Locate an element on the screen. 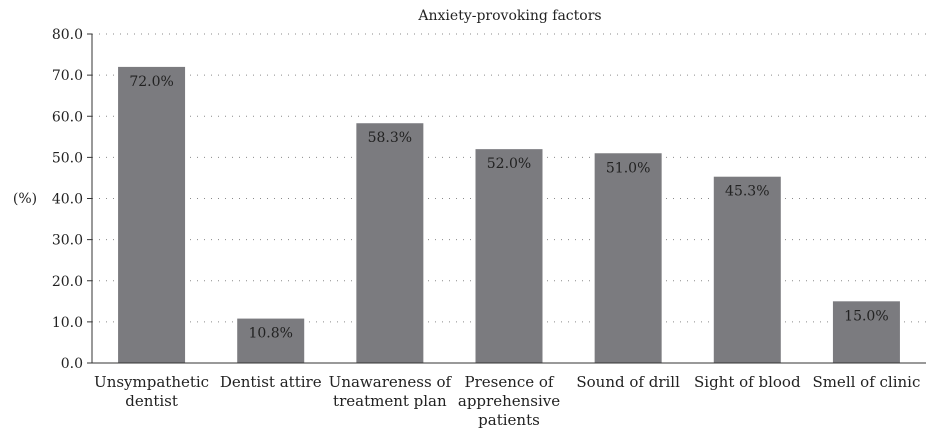 The height and width of the screenshot is (436, 932). x-category-label-line: Presence of is located at coordinates (509, 382).